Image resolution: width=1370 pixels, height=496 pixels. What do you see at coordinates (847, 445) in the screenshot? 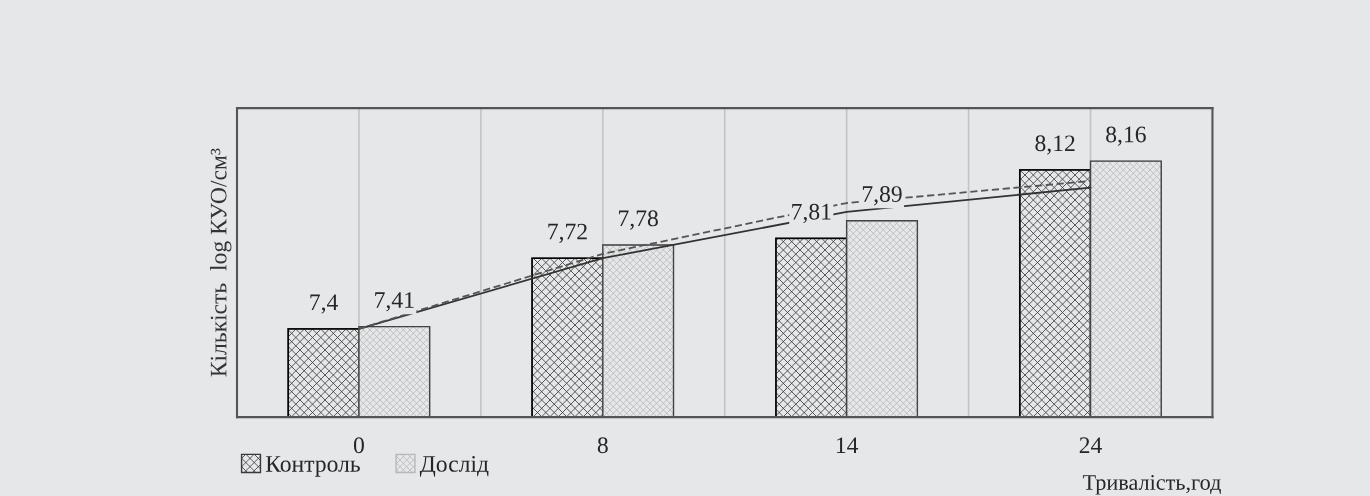
I see `x-tick-label: 14` at bounding box center [847, 445].